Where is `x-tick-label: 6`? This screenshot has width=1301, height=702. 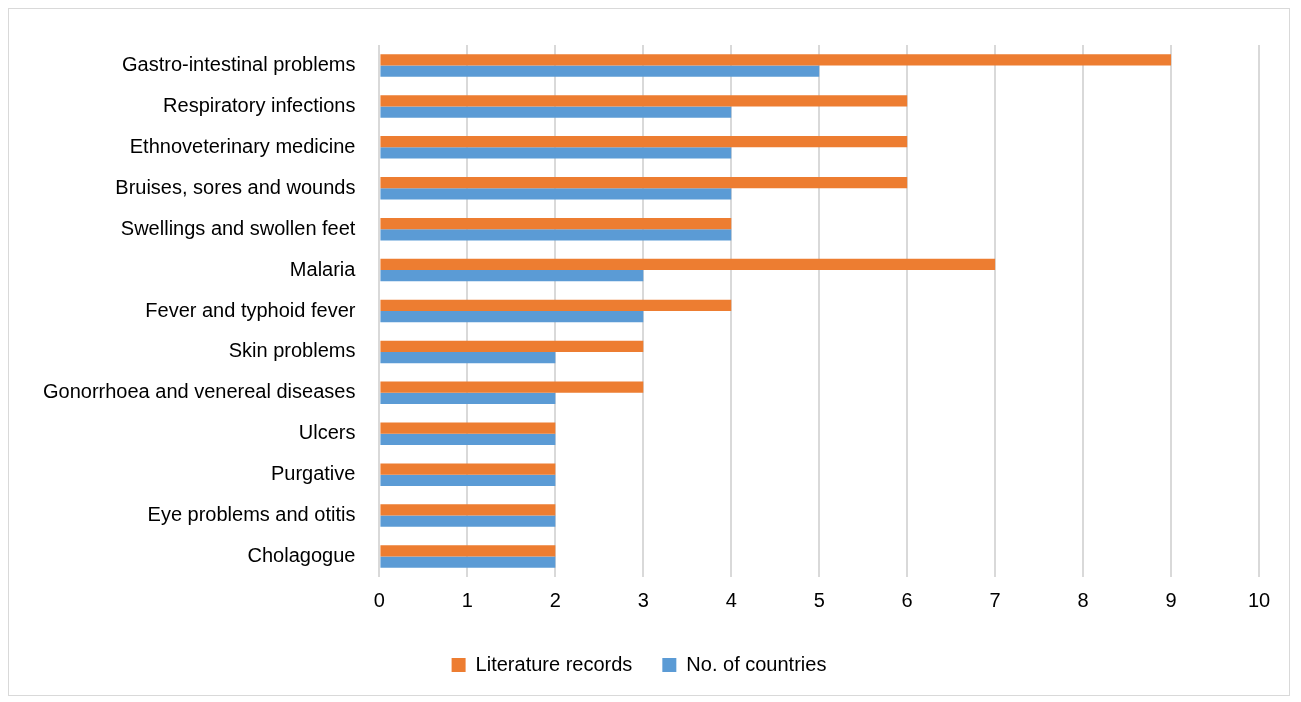
x-tick-label: 6 is located at coordinates (907, 599).